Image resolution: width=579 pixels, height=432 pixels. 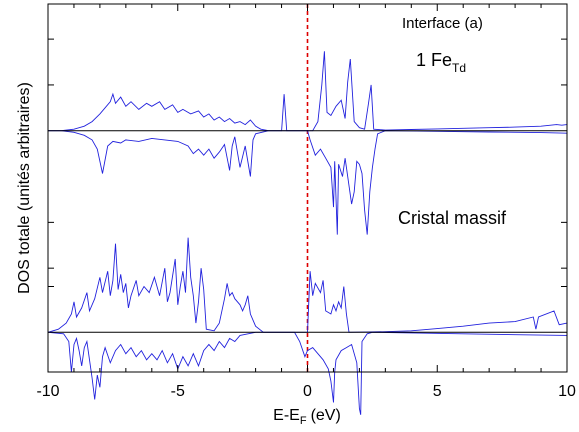 I want to click on y-axis-title: DOS totale (unités arbitraires), so click(x=24, y=188).